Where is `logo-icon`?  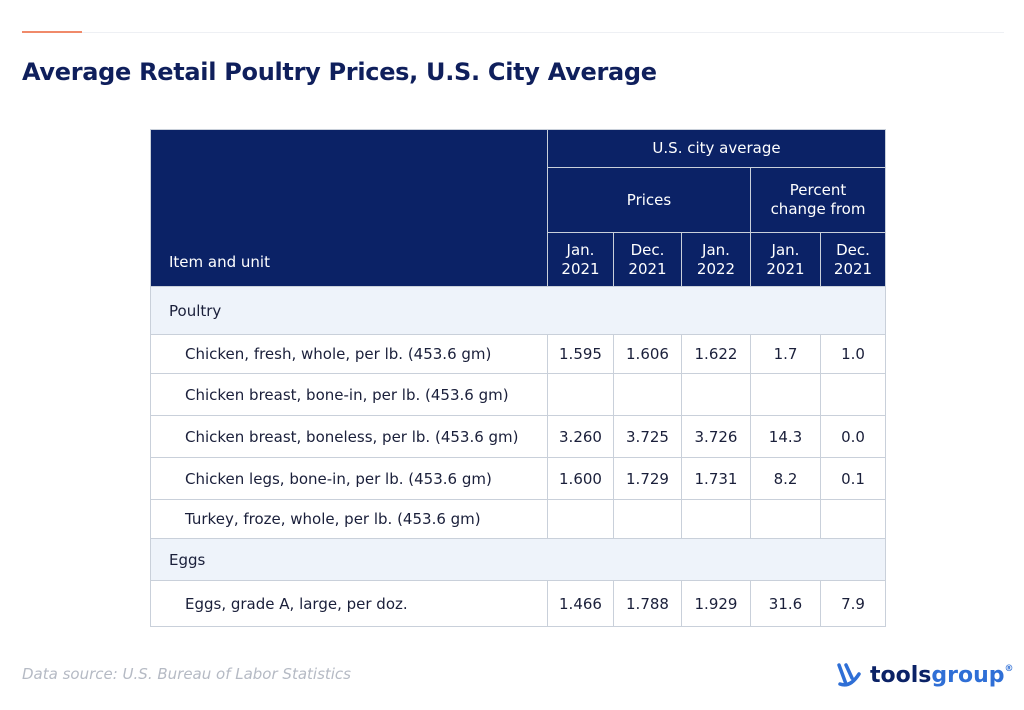
logo-icon is located at coordinates (849, 675).